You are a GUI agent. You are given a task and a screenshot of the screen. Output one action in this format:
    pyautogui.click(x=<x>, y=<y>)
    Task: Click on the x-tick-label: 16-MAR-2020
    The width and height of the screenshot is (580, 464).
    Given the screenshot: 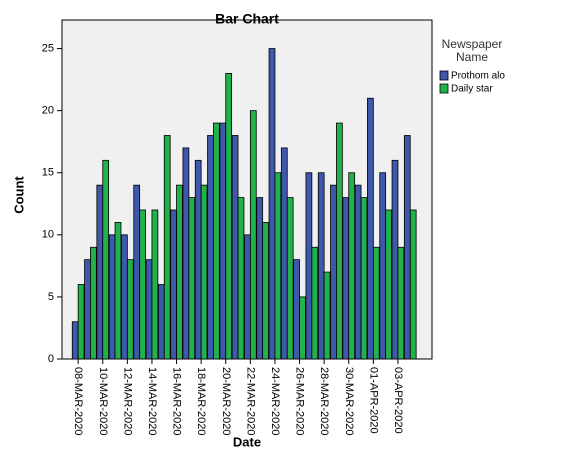 What is the action you would take?
    pyautogui.click(x=177, y=401)
    